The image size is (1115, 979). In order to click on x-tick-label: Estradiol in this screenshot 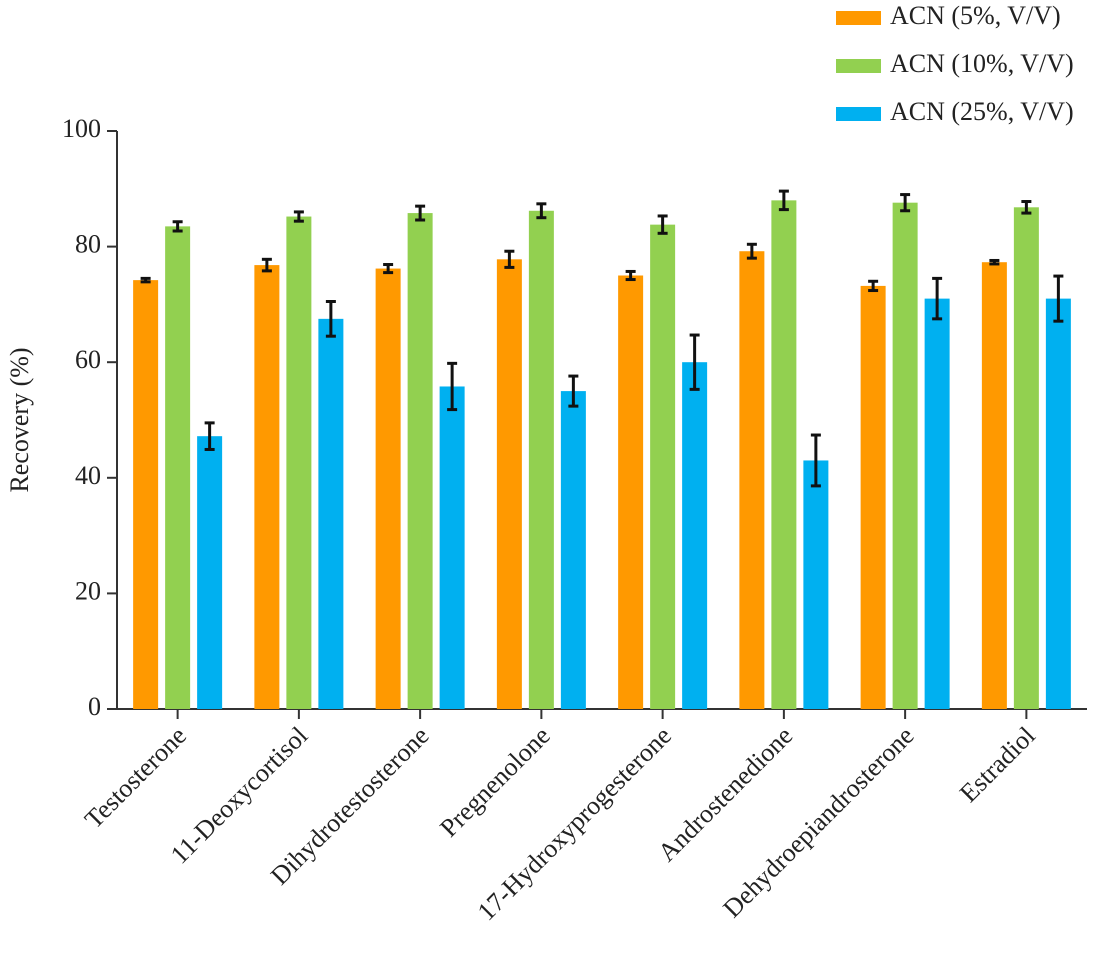, I will do `click(997, 764)`.